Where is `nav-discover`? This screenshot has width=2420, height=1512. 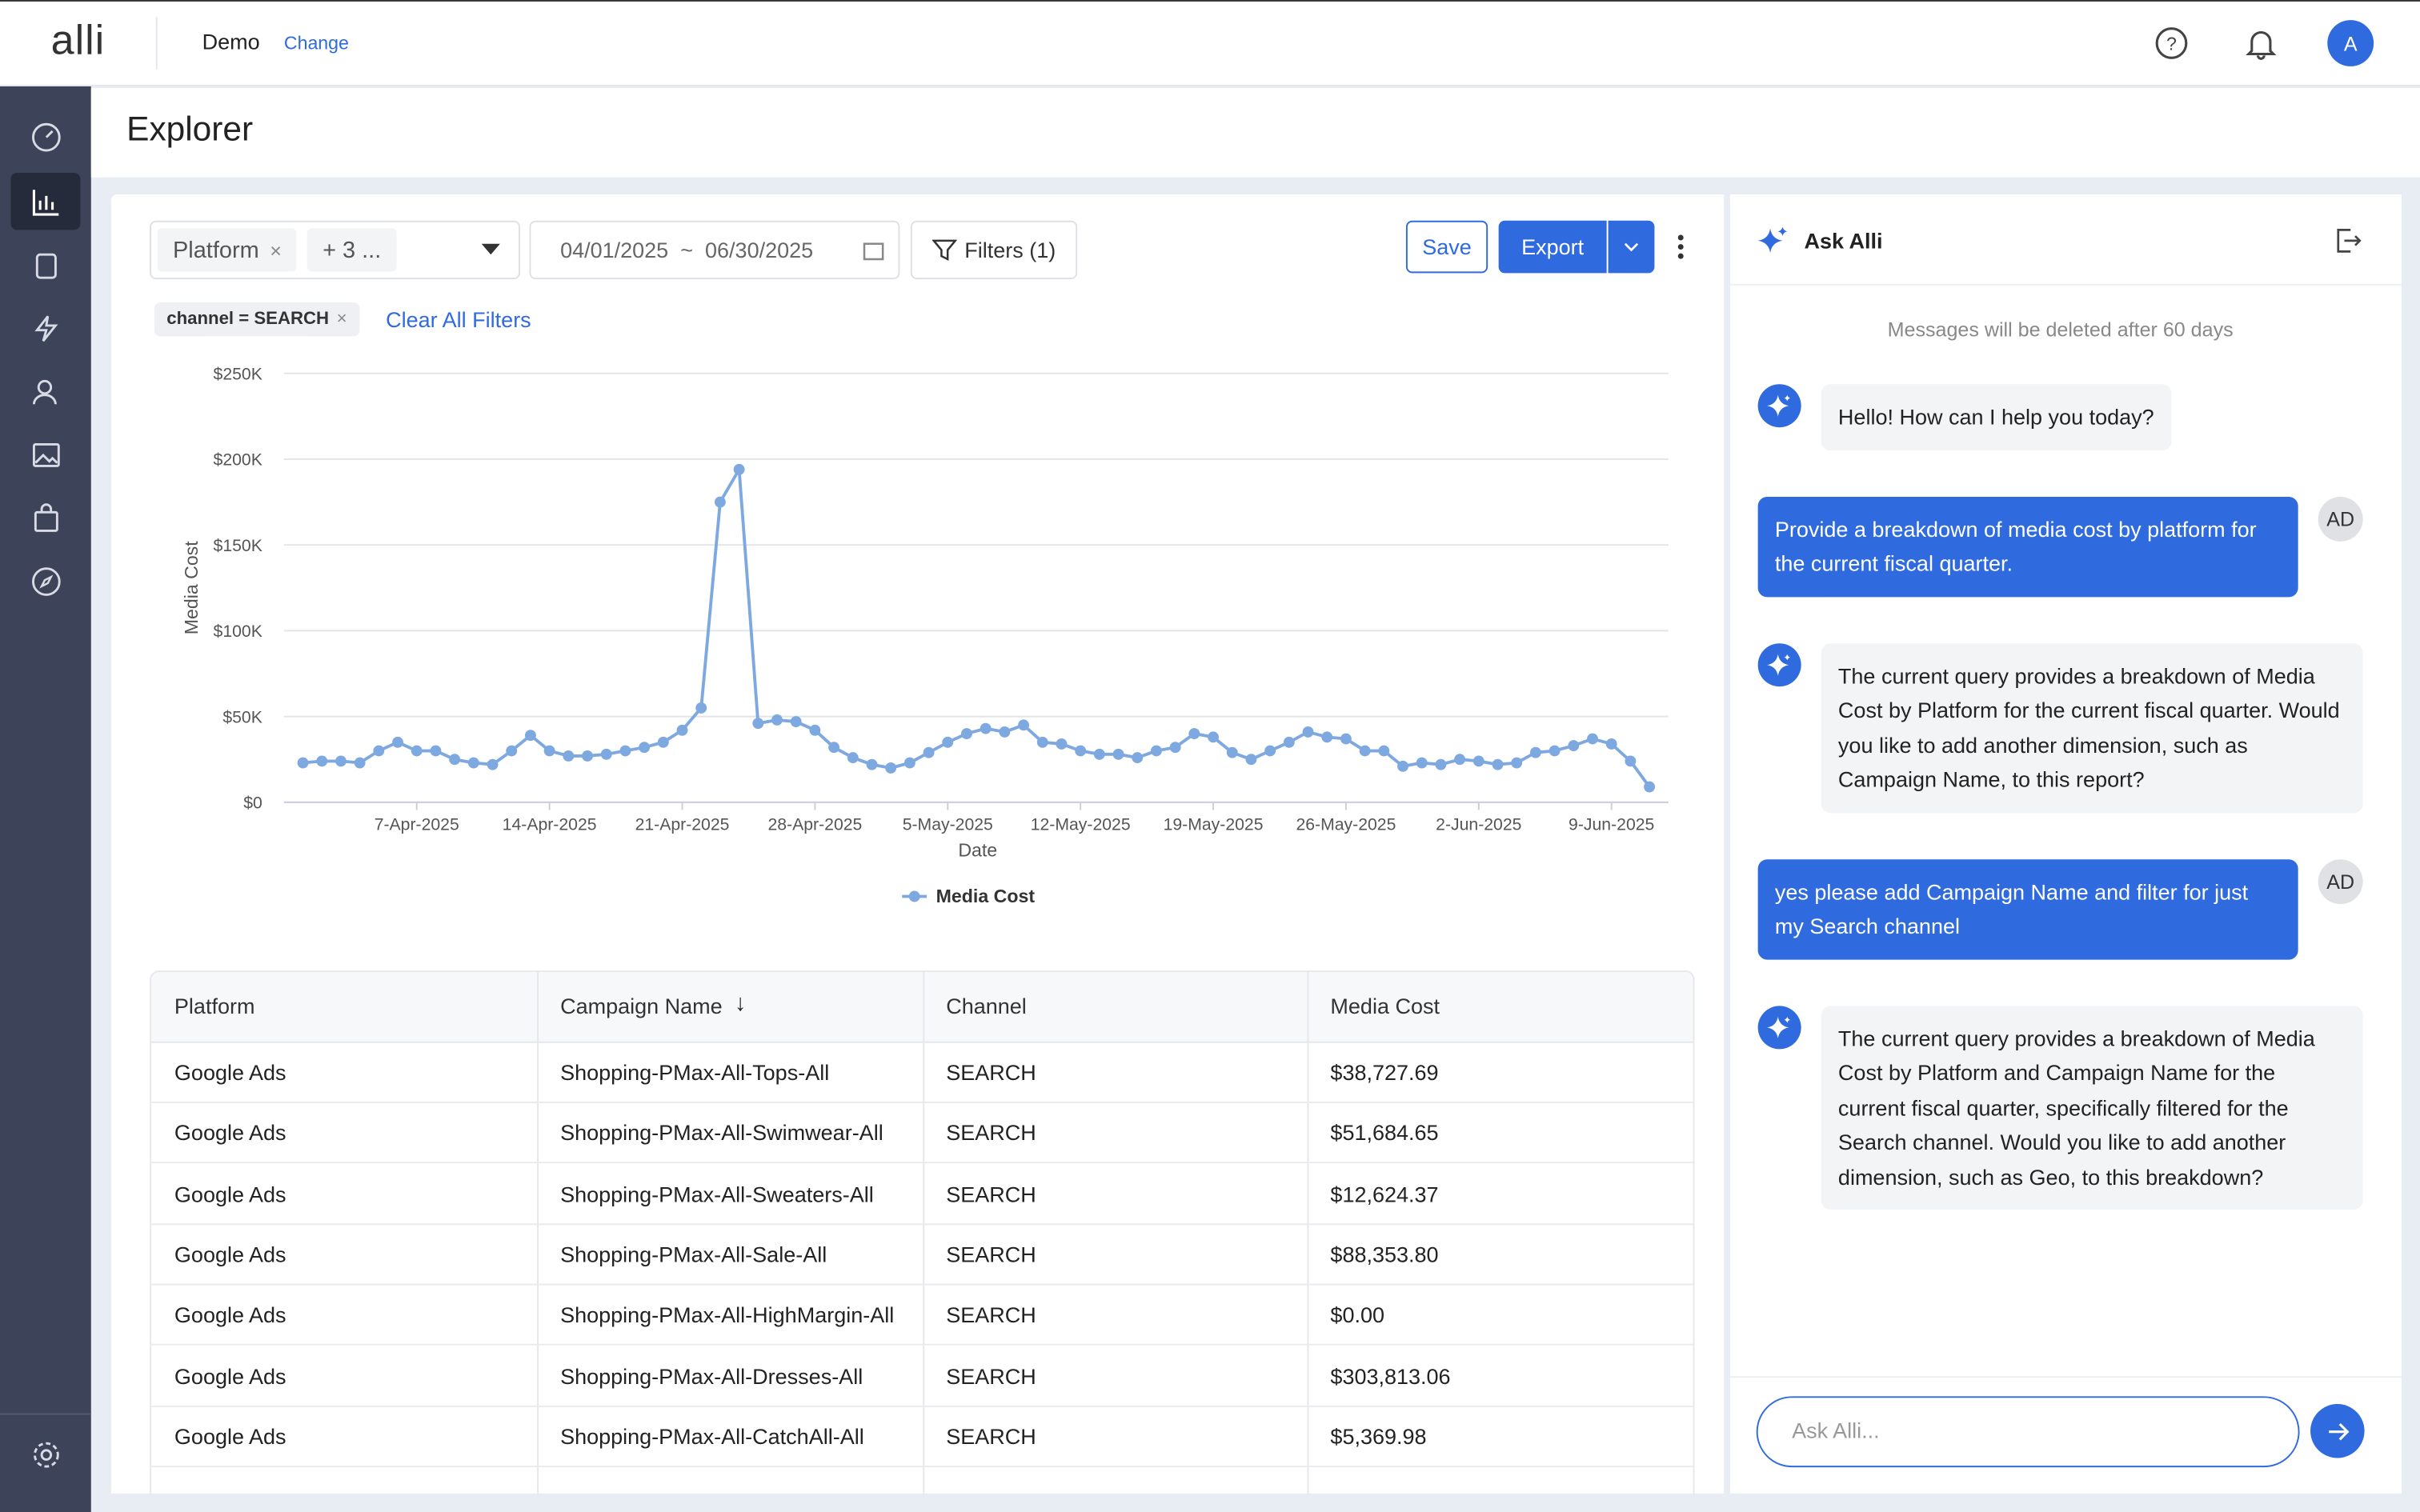
nav-discover is located at coordinates (45, 580).